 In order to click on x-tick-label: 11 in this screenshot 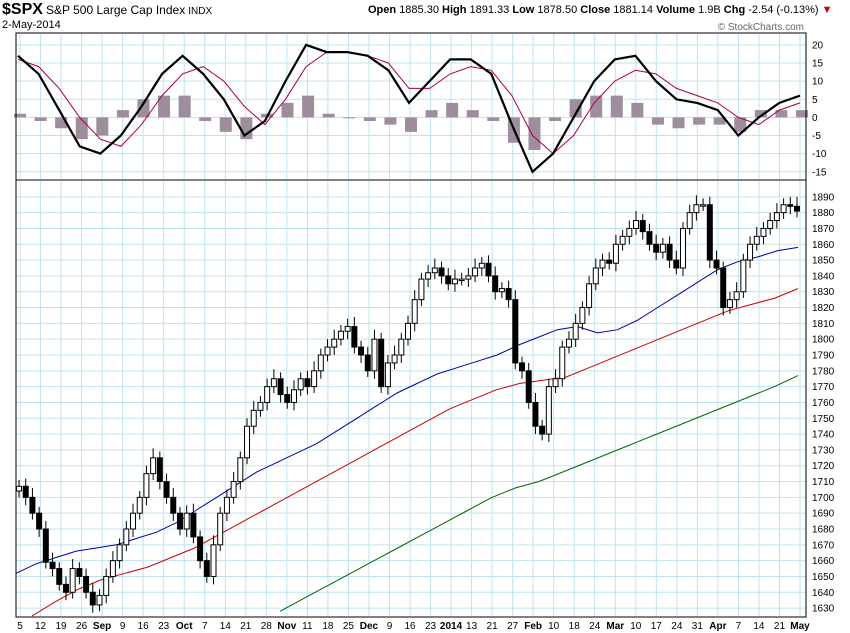, I will do `click(307, 626)`.